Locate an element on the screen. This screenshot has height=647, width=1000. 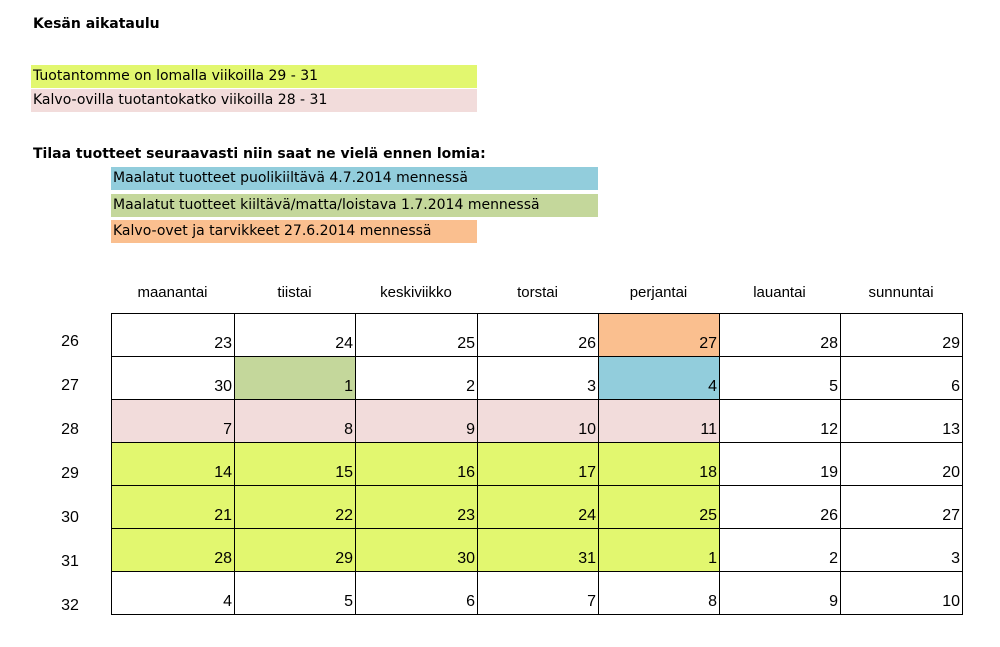
calendar-cell: 16 is located at coordinates (416, 464).